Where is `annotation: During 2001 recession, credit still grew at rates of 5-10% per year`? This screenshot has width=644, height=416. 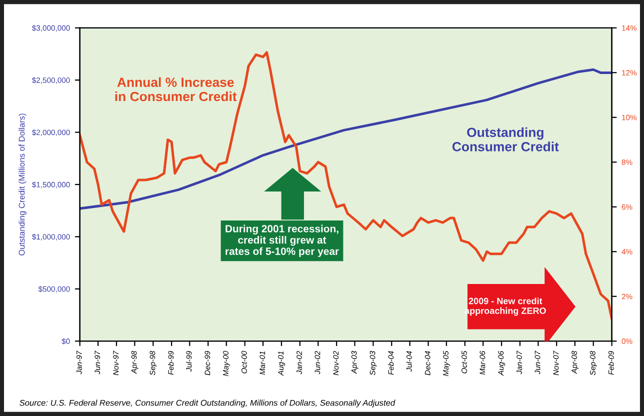
annotation: During 2001 recession, credit still grew at rates of 5-10% per year is located at coordinates (282, 240).